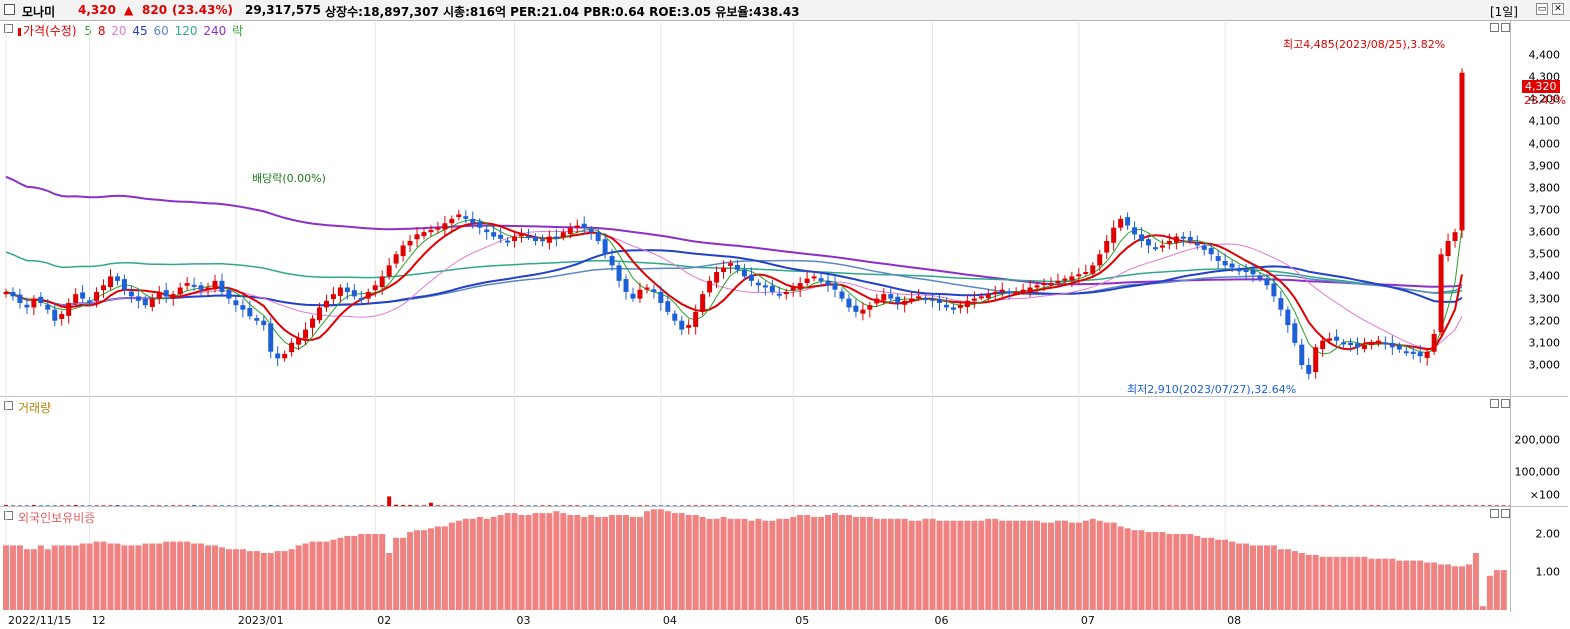 This screenshot has width=1570, height=629. I want to click on legend-ma60: 60, so click(161, 31).